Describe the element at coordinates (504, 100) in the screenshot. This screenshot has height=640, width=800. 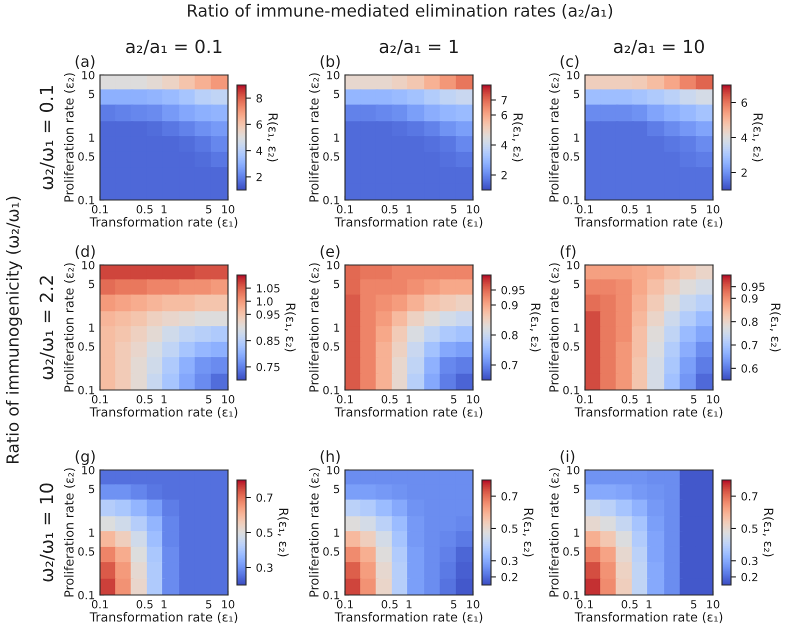
I see `color-bar-label: 7` at that location.